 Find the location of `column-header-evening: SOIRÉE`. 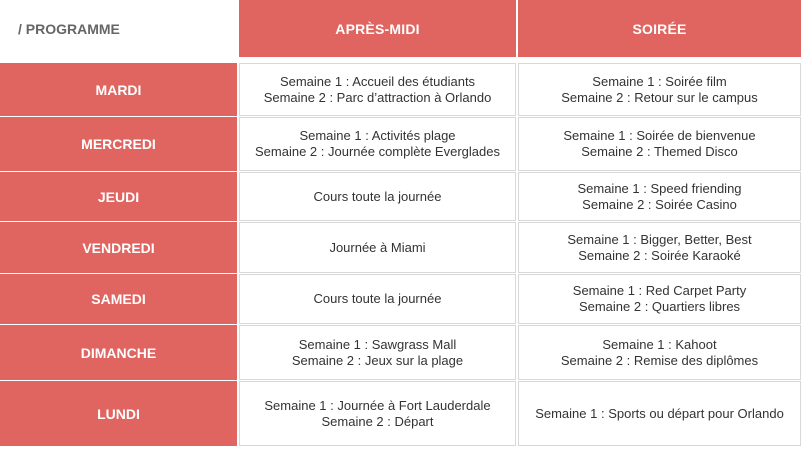

column-header-evening: SOIRÉE is located at coordinates (659, 28).